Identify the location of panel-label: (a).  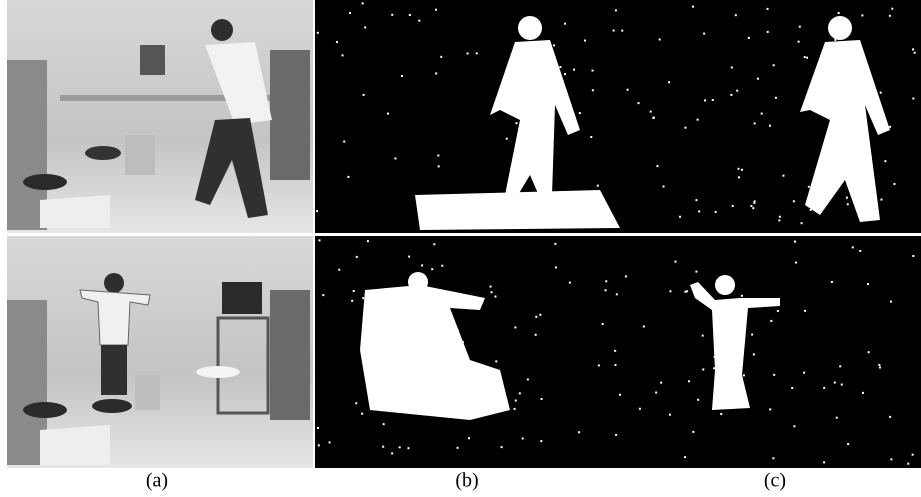
(157, 481).